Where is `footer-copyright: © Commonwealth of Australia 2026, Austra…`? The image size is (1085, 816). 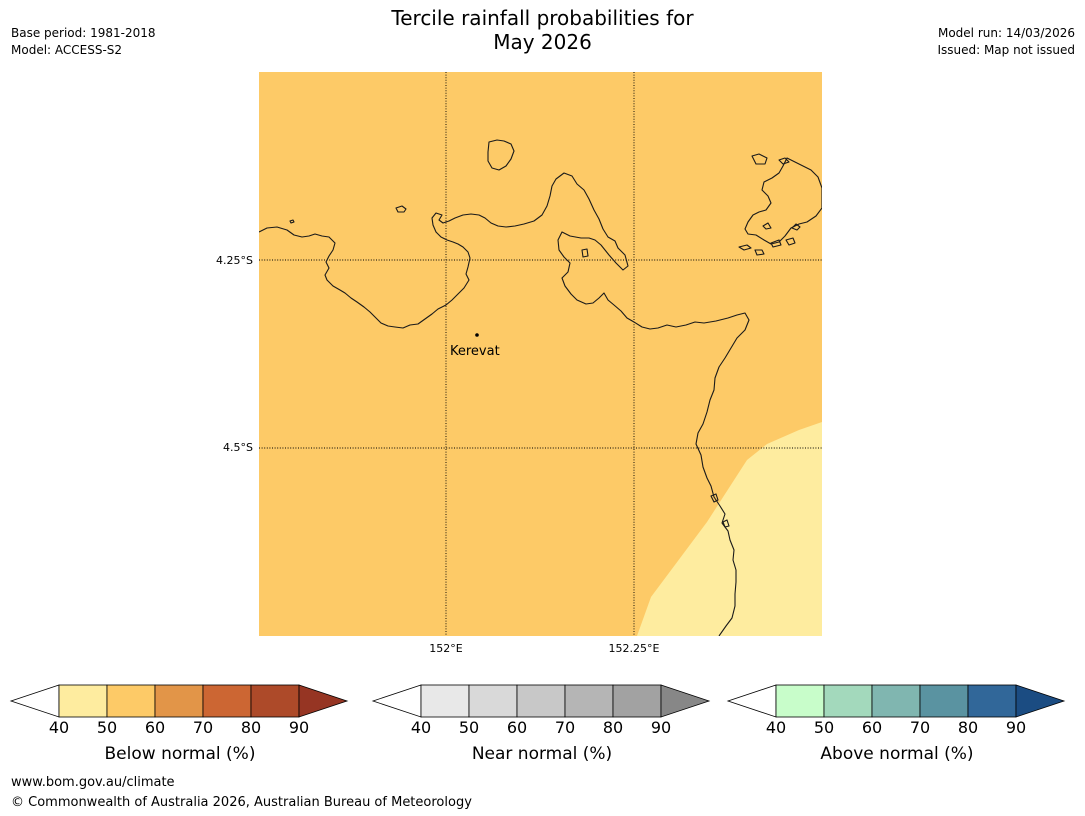 footer-copyright: © Commonwealth of Australia 2026, Austra… is located at coordinates (241, 802).